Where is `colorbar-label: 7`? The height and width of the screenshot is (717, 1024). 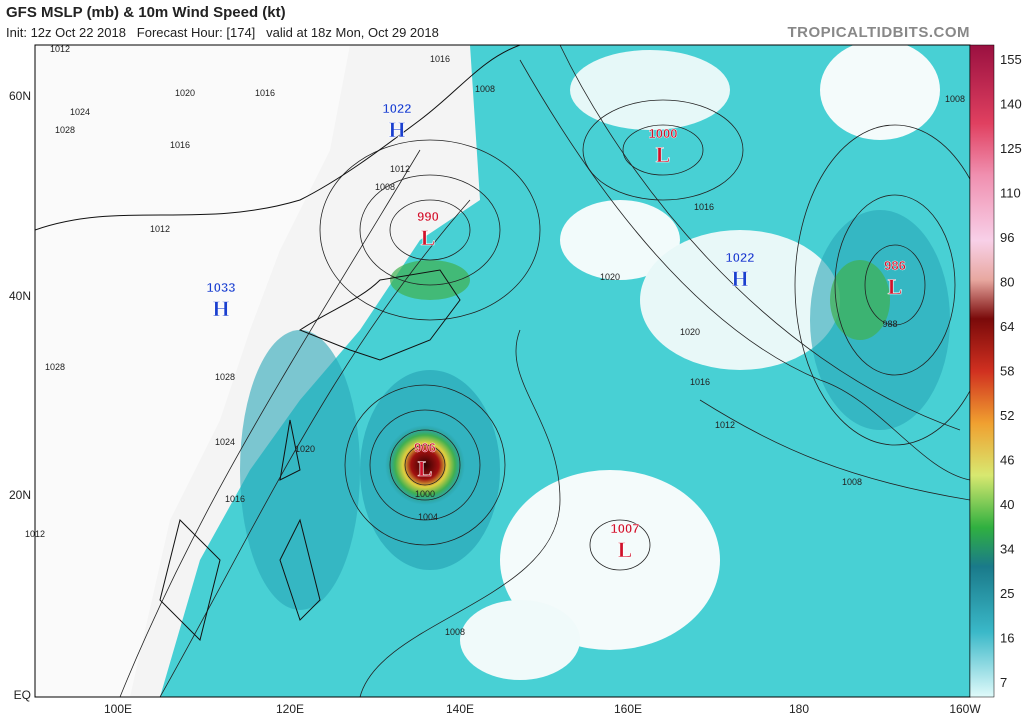
colorbar-label: 7 is located at coordinates (1003, 682).